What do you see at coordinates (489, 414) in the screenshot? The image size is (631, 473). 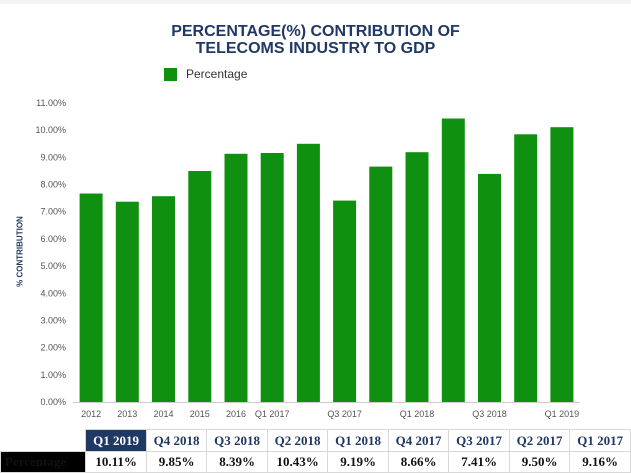 I see `x-tick-label: Q3 2018` at bounding box center [489, 414].